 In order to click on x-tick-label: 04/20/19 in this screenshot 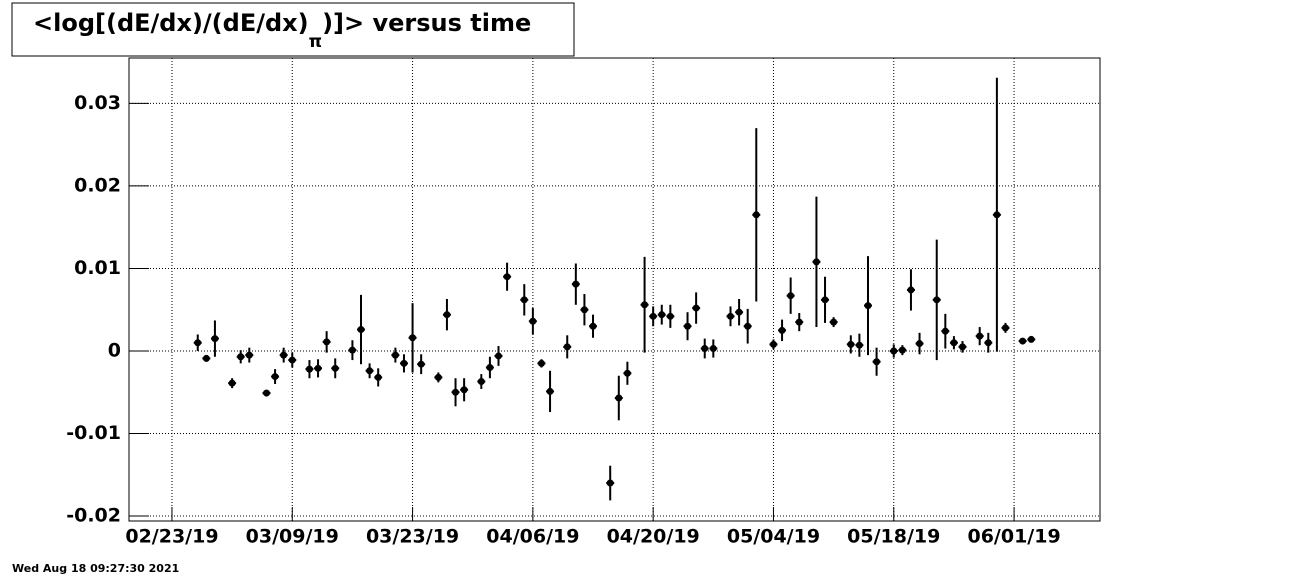, I will do `click(653, 537)`.